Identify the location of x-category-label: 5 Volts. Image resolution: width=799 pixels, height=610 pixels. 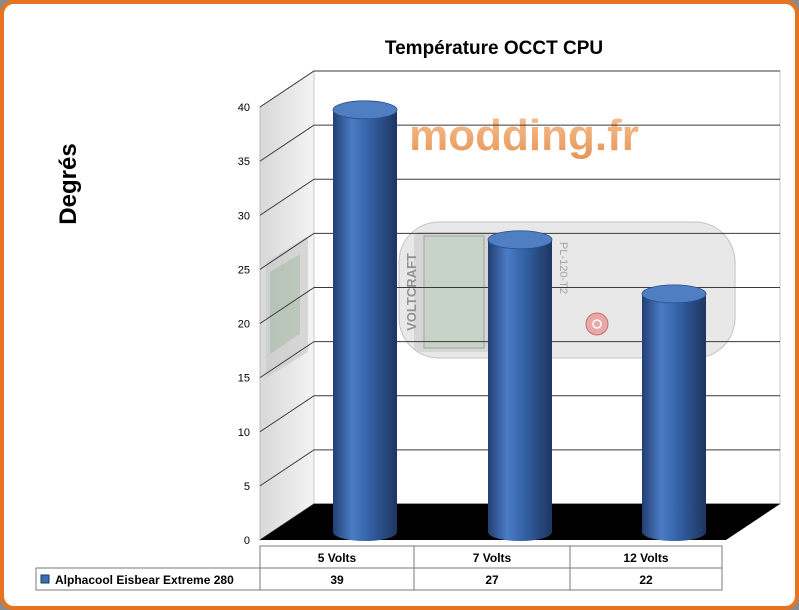
(337, 558).